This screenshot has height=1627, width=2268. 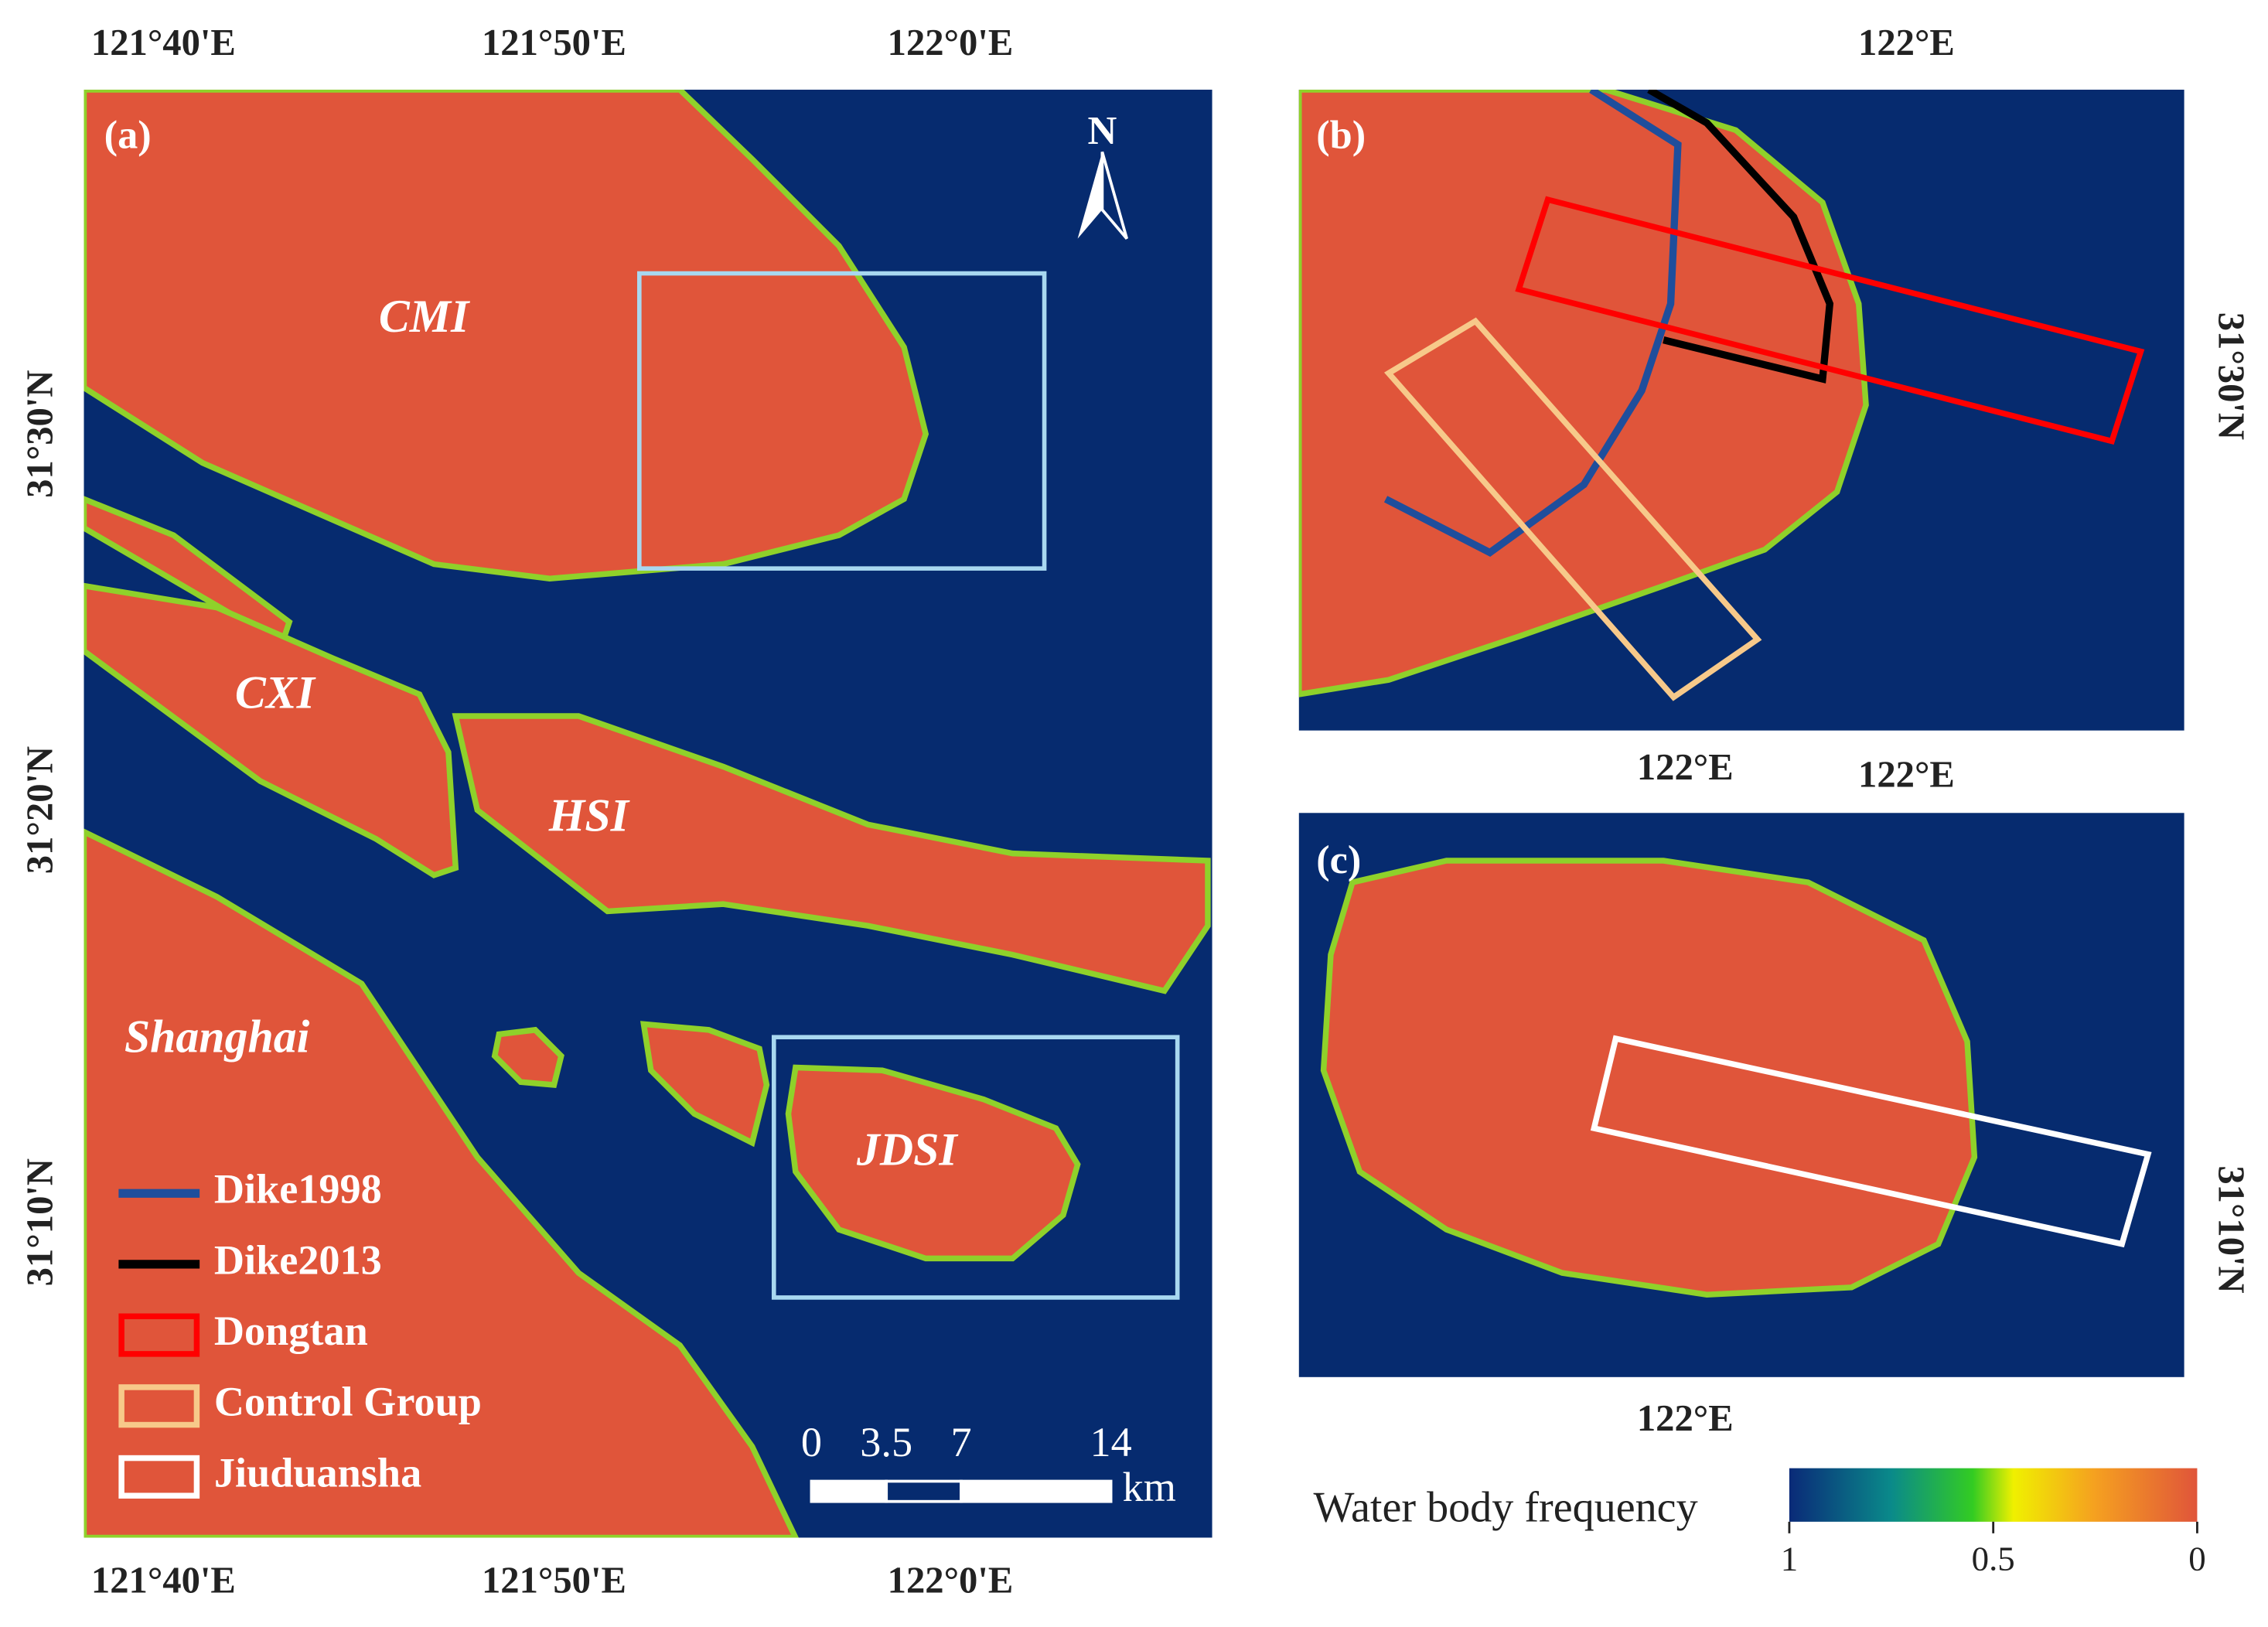 What do you see at coordinates (1341, 135) in the screenshot?
I see `panel-label: (b)` at bounding box center [1341, 135].